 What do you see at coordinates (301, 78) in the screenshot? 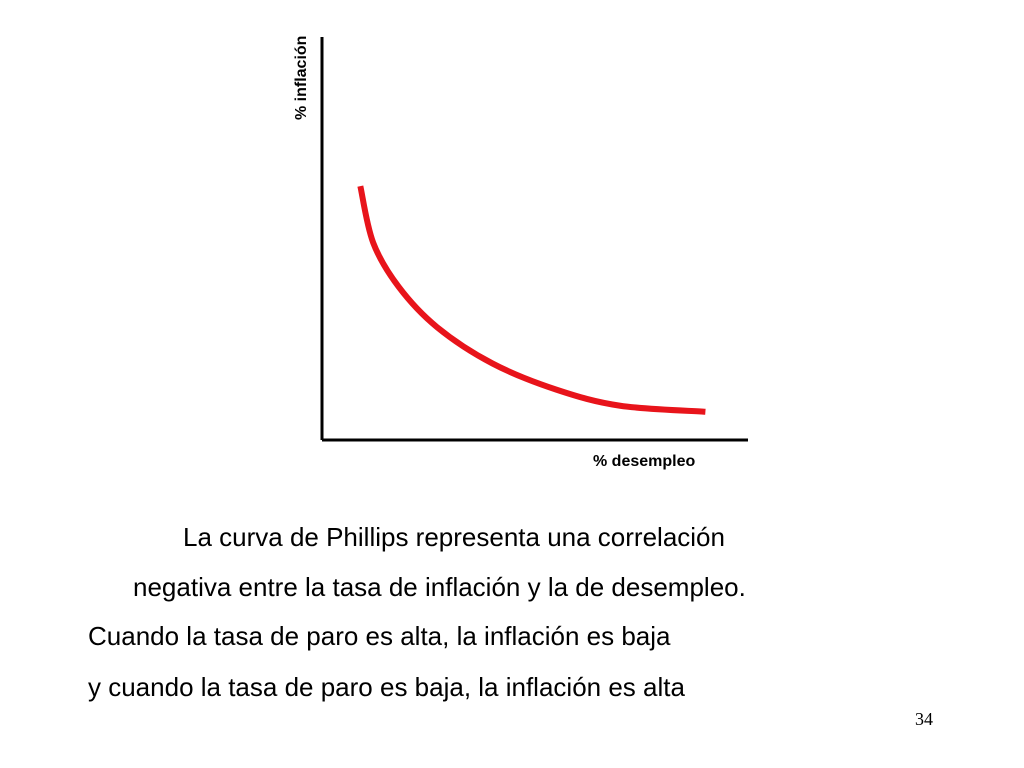
I see `y-axis-label: % inflación` at bounding box center [301, 78].